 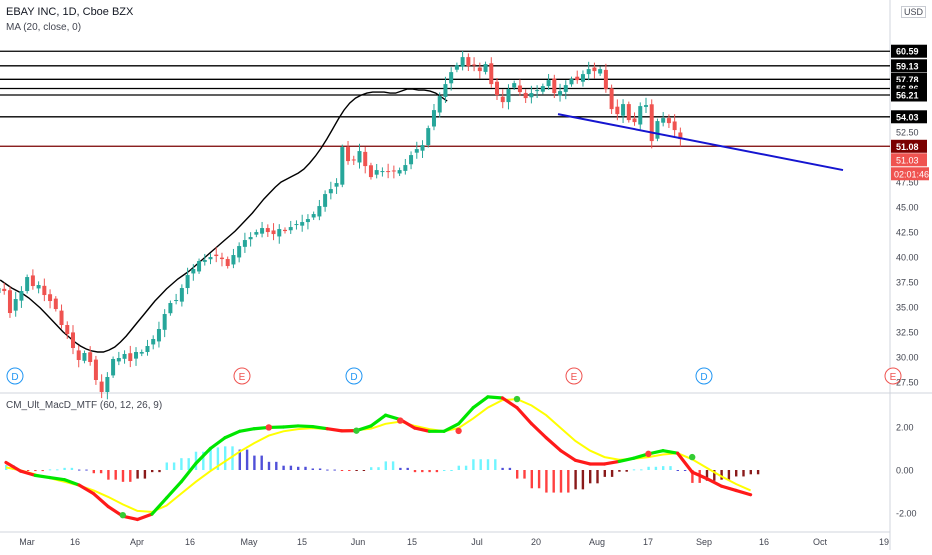 What do you see at coordinates (700, 142) in the screenshot?
I see `trendline` at bounding box center [700, 142].